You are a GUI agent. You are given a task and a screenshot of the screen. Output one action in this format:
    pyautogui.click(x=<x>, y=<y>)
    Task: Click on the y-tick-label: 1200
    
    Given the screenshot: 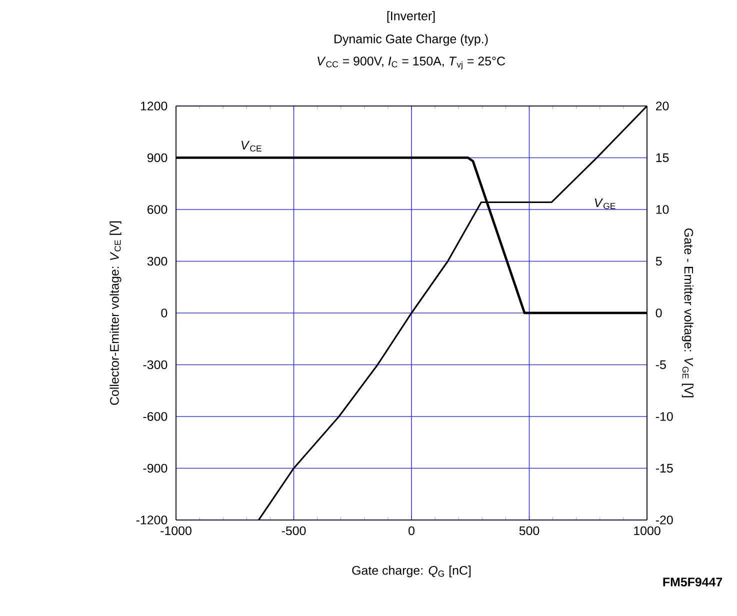 What is the action you would take?
    pyautogui.click(x=154, y=106)
    